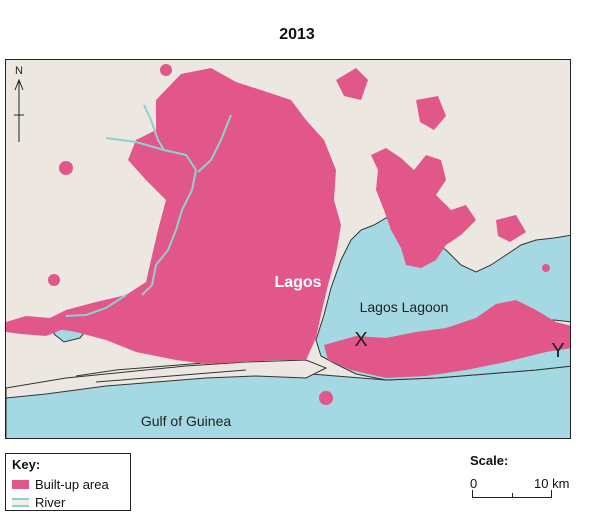 The height and width of the screenshot is (525, 594). What do you see at coordinates (512, 495) in the screenshot?
I see `scale-mid-tick` at bounding box center [512, 495].